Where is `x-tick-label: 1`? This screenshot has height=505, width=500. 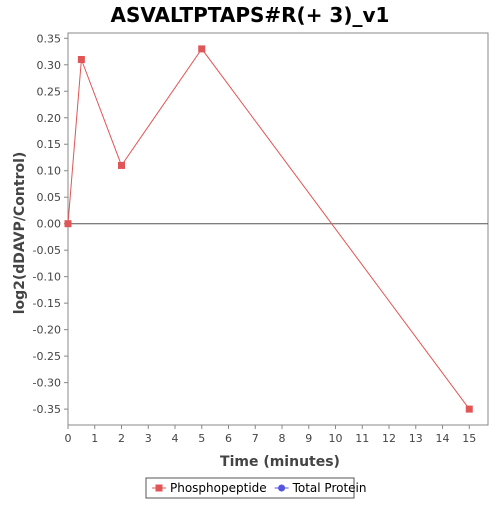
x-tick-label: 1 is located at coordinates (94, 438).